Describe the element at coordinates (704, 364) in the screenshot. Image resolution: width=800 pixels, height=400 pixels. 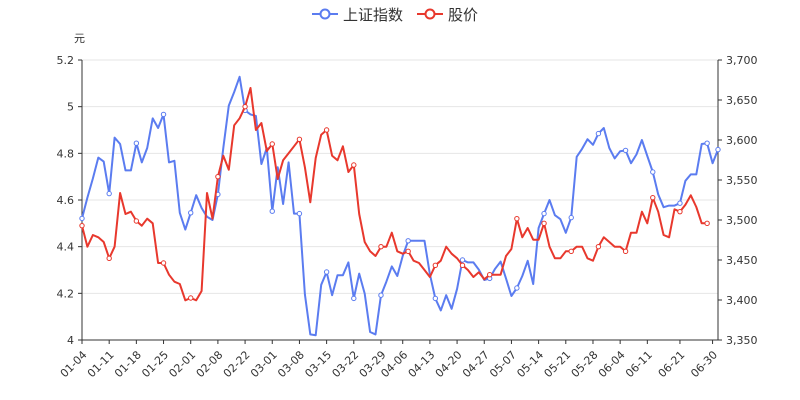
I see `x-tick-label: 06-30` at that location.